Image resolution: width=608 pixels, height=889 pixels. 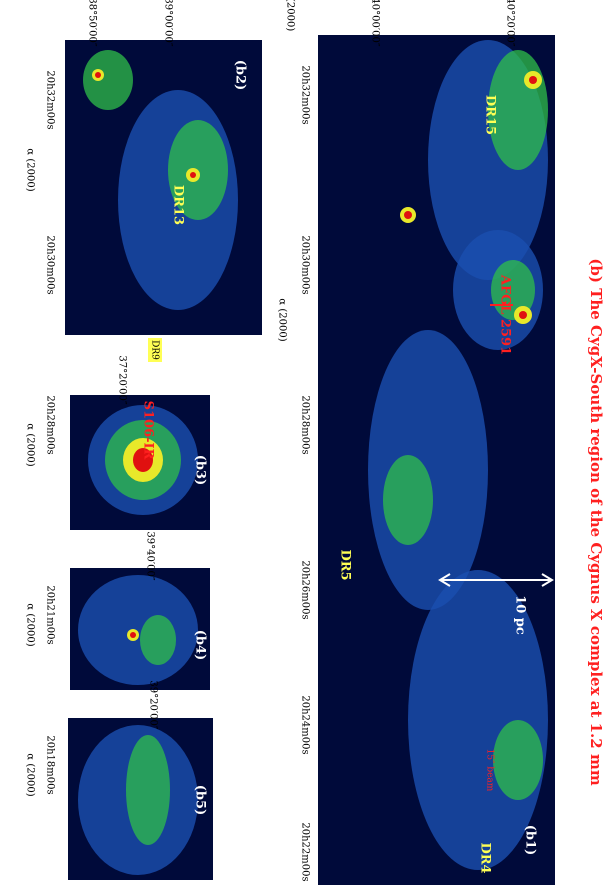 What do you see at coordinates (50, 764) in the screenshot?
I see `ra-tick-label: 20h18m00s` at bounding box center [50, 764].